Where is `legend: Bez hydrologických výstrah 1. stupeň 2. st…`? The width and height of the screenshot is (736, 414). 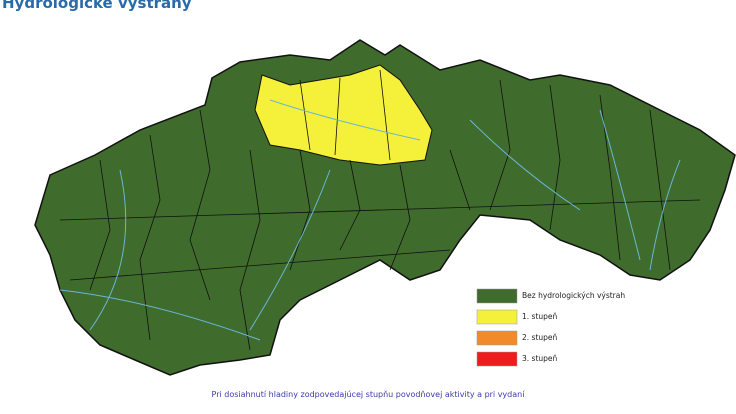 legend: Bez hydrologických výstrah 1. stupeň 2. st… is located at coordinates (550, 327).